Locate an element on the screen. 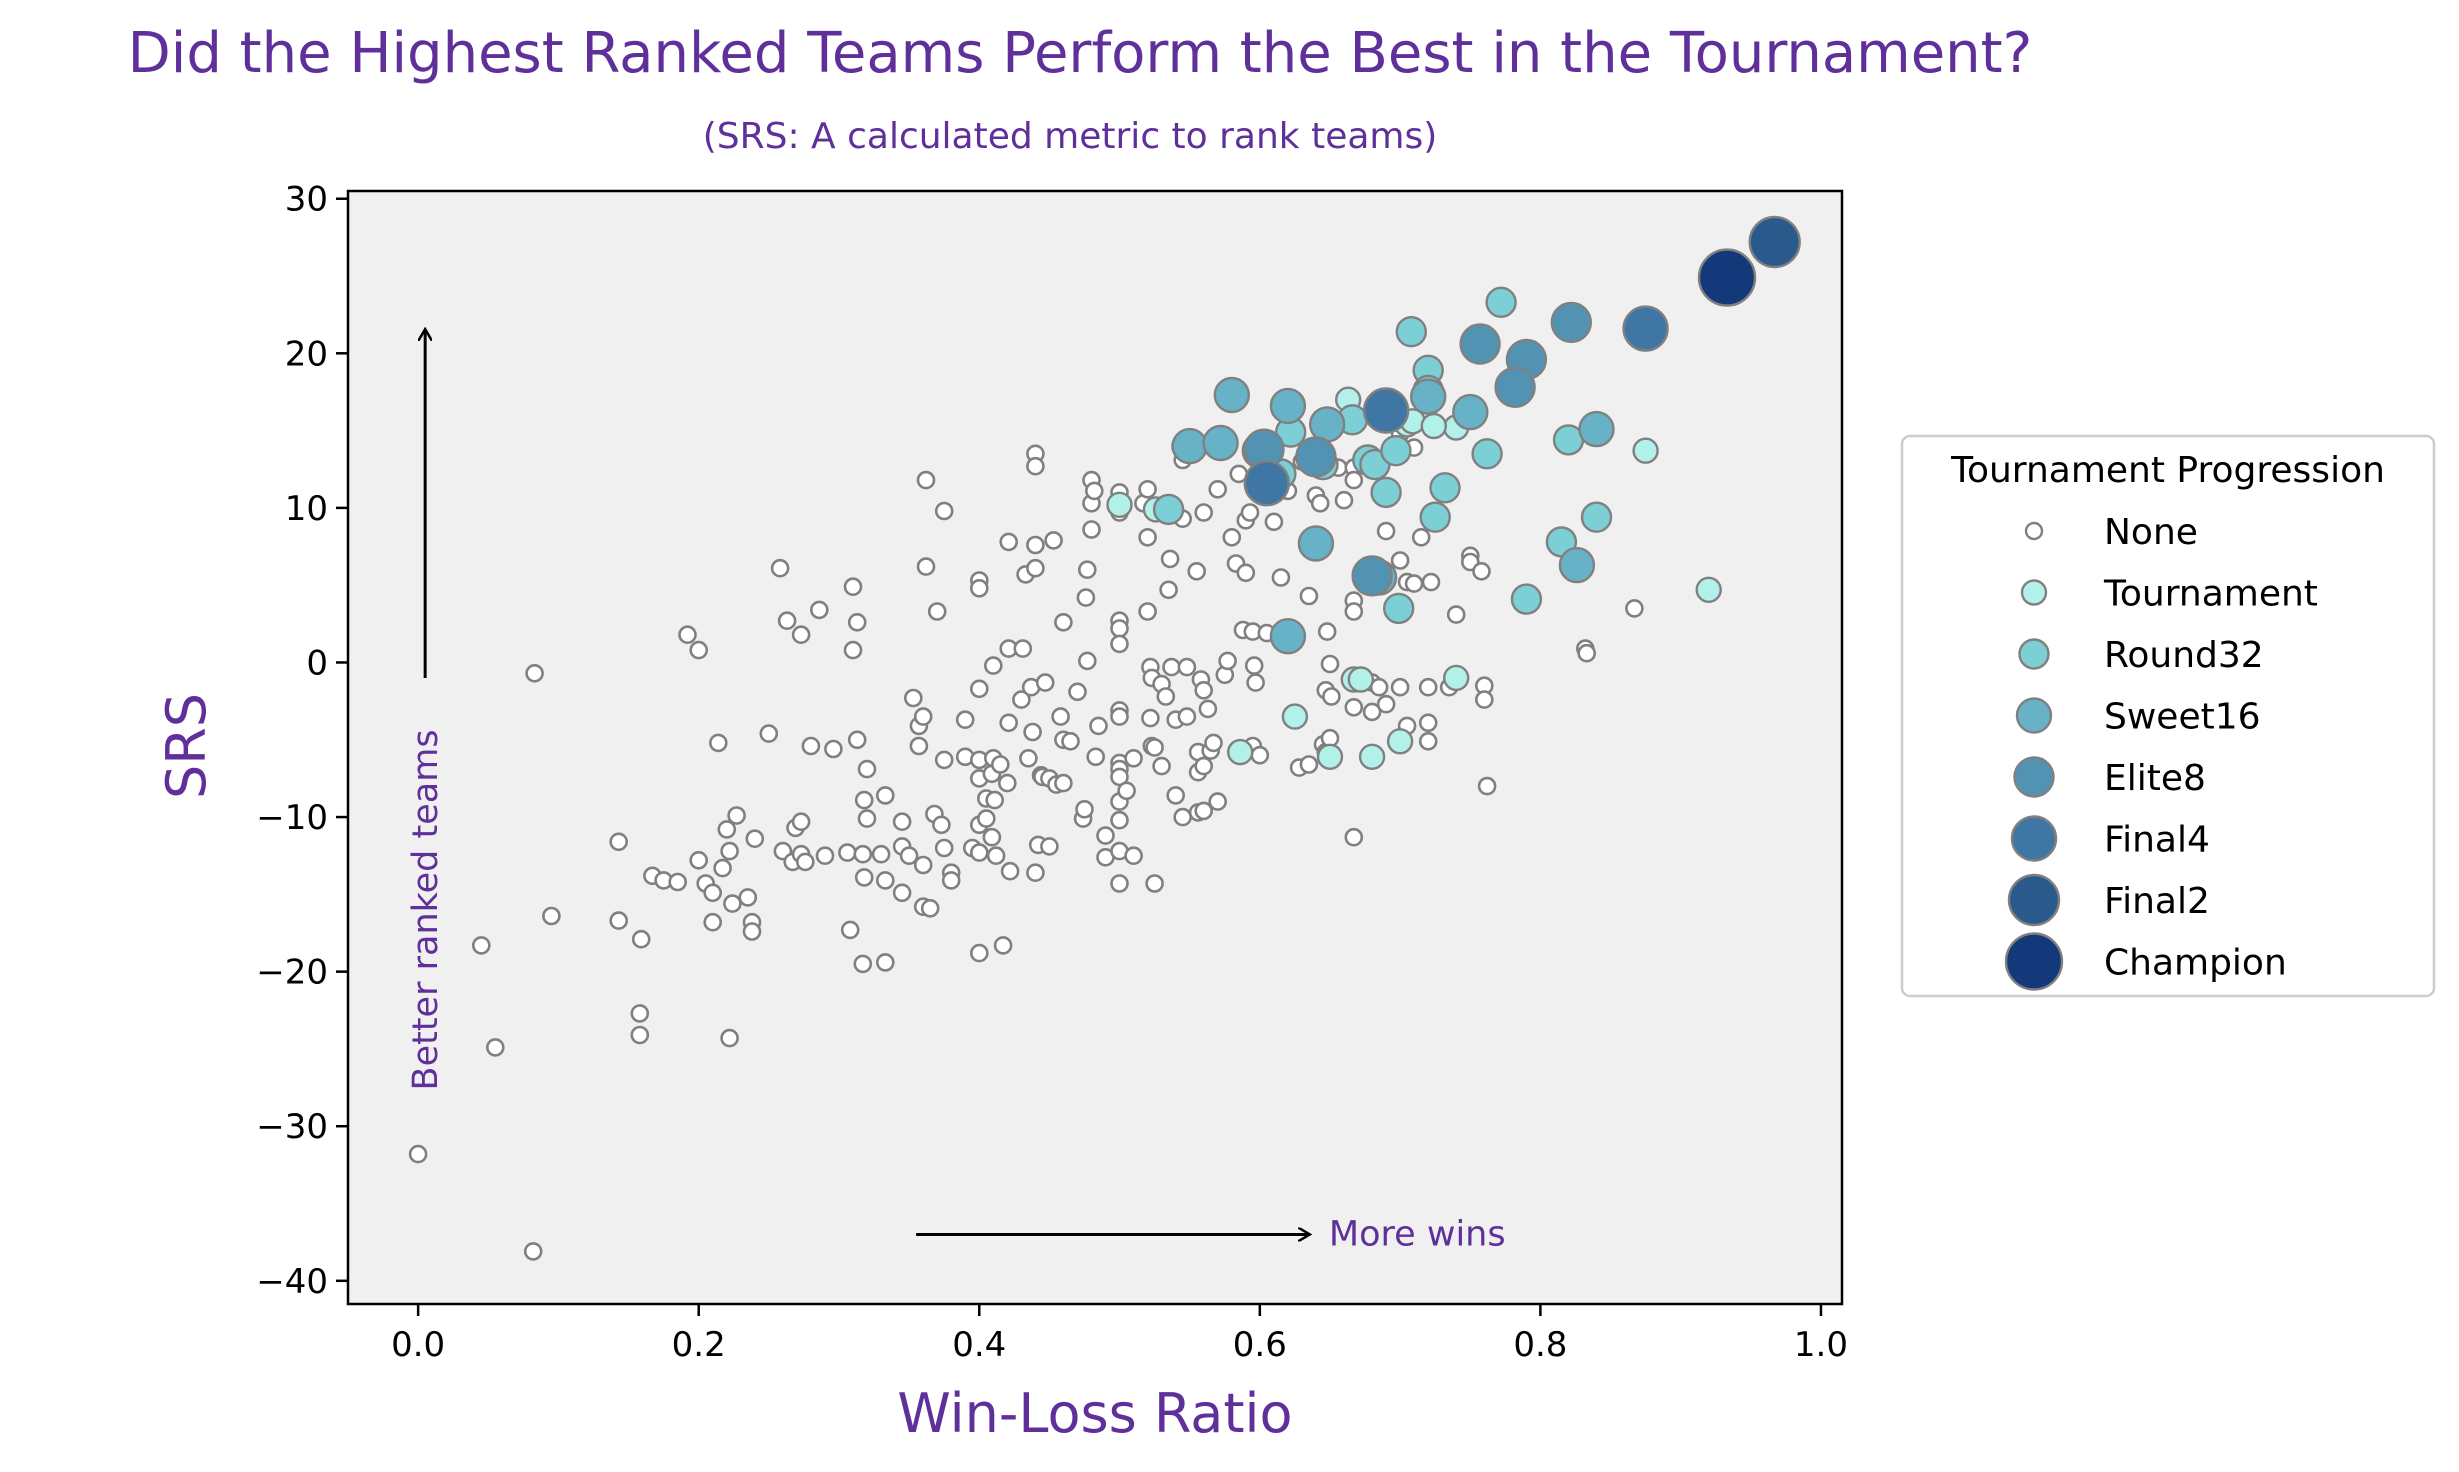  legend-label: Sweet16 is located at coordinates (2182, 717).